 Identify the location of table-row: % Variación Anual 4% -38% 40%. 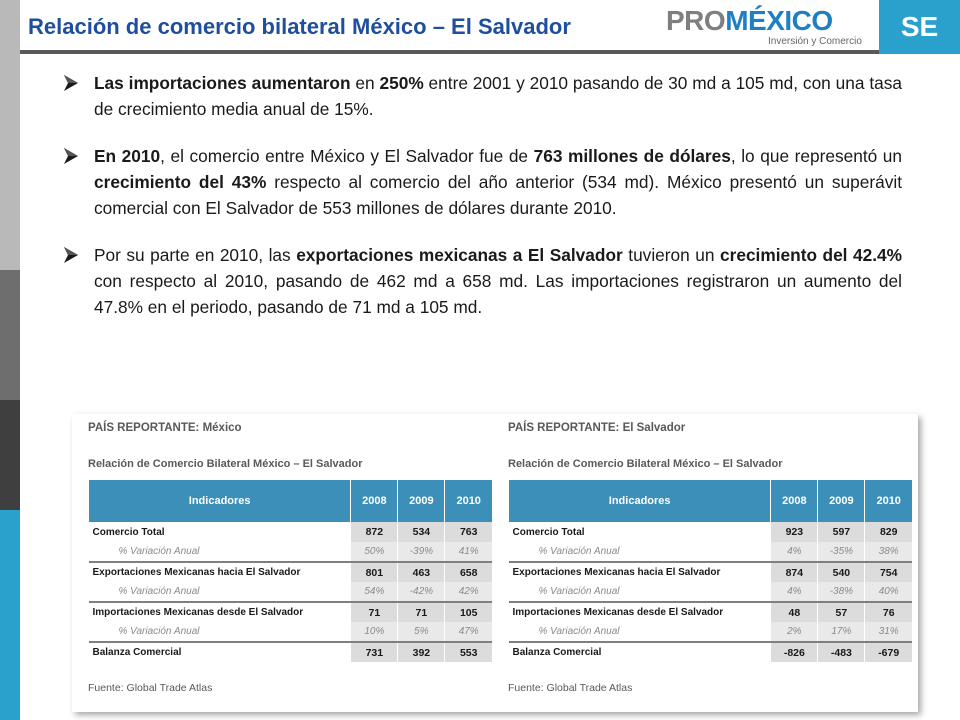
(710, 592).